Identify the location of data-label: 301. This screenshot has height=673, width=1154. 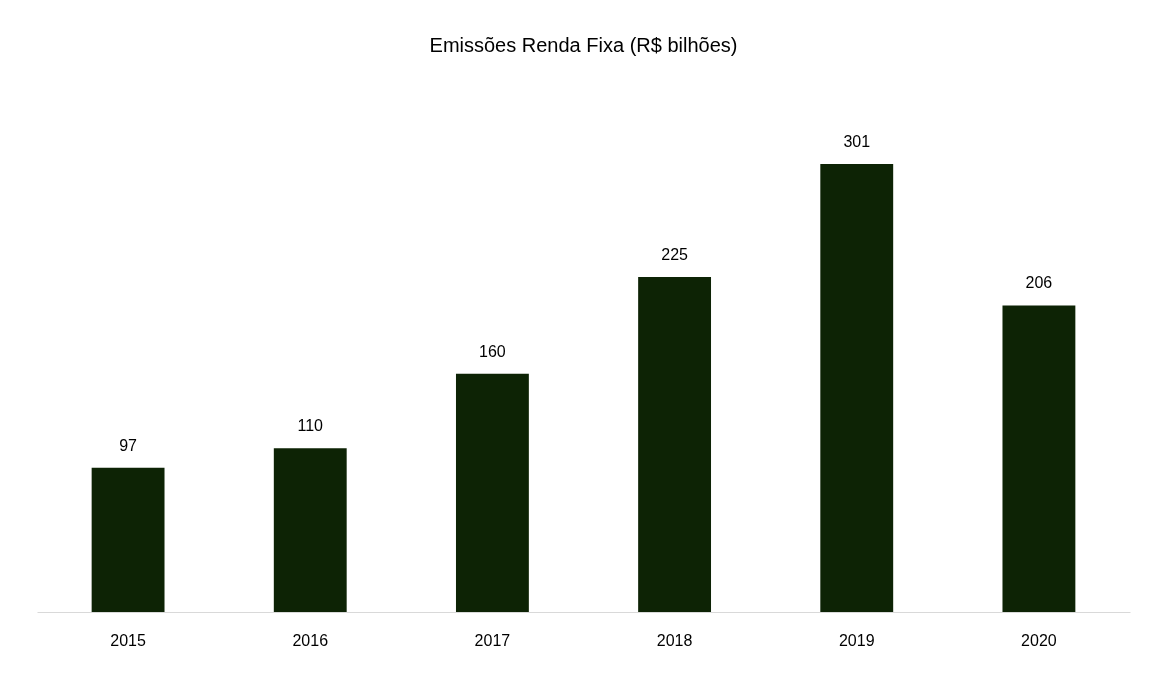
(857, 141).